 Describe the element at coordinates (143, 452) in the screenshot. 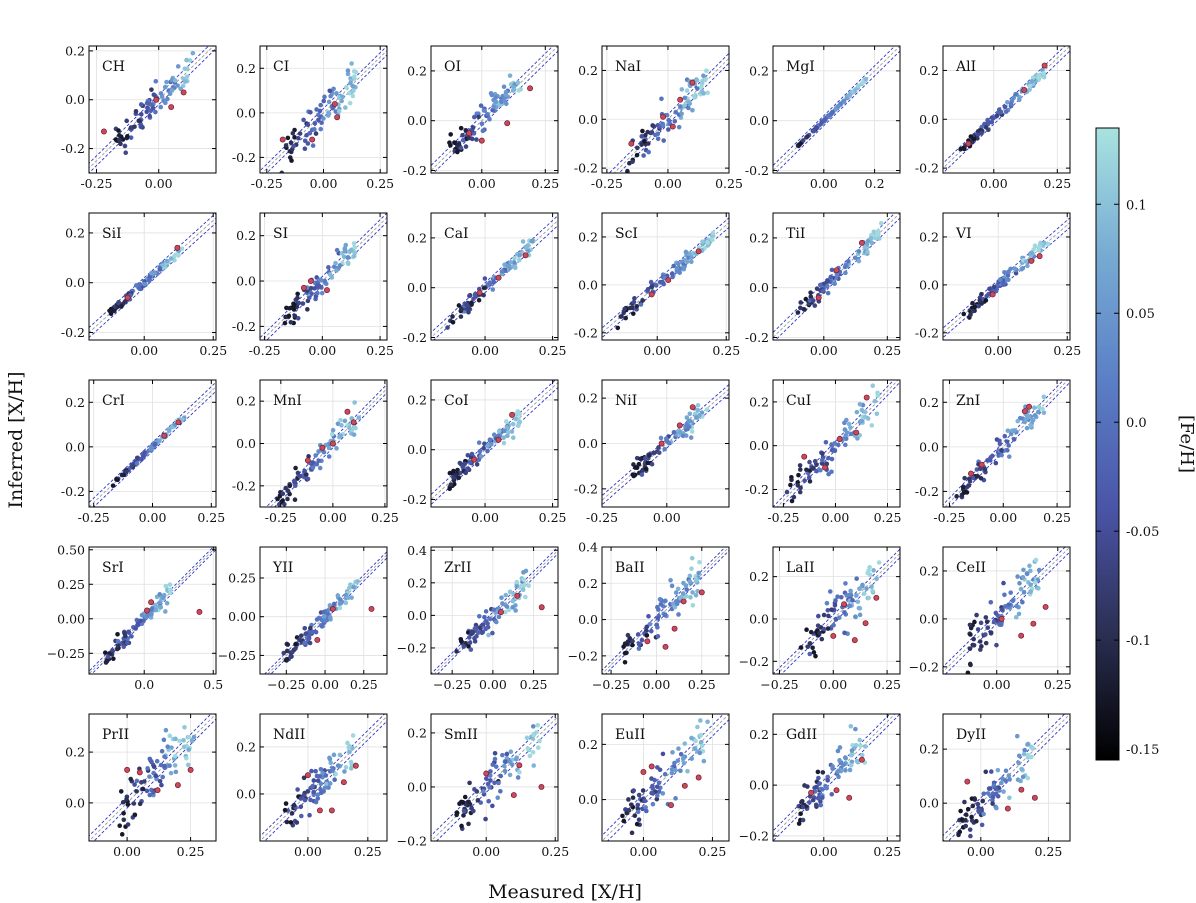

I see `panel-CrI: -0.25 0.00 0.25-0.20.00.2 CrI` at that location.